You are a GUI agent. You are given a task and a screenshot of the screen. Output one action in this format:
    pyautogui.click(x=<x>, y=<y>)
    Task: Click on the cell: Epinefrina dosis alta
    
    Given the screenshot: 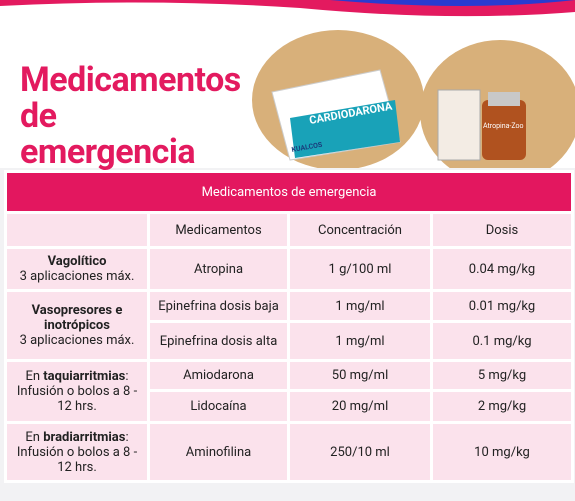 What is the action you would take?
    pyautogui.click(x=218, y=341)
    